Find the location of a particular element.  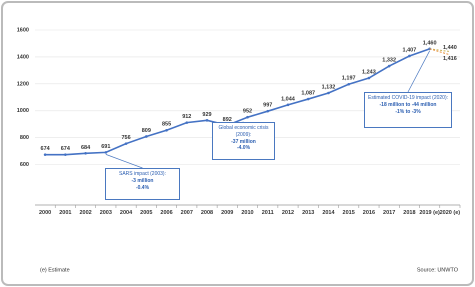

annotation-detail: -3 million is located at coordinates (142, 180).